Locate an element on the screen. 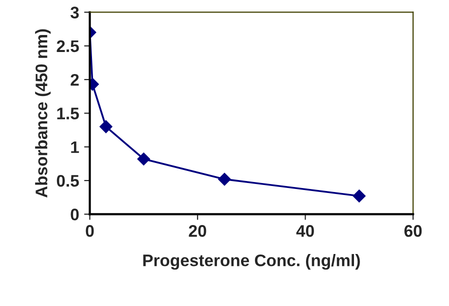 Image resolution: width=449 pixels, height=306 pixels. y-tick-label: 2 is located at coordinates (74, 80).